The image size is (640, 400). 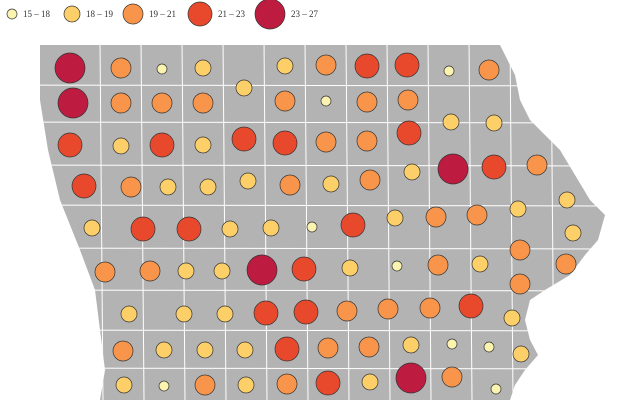 I want to click on legend: 15 – 18 18 – 19 19 – 21 21 – 23 23 – 27, so click(x=162, y=15).